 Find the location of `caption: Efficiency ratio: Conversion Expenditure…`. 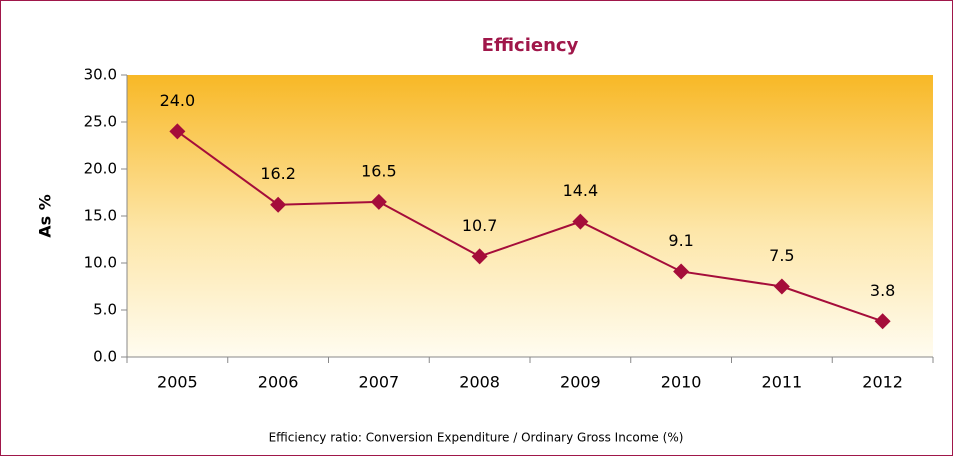

caption: Efficiency ratio: Conversion Expenditure… is located at coordinates (476, 438).